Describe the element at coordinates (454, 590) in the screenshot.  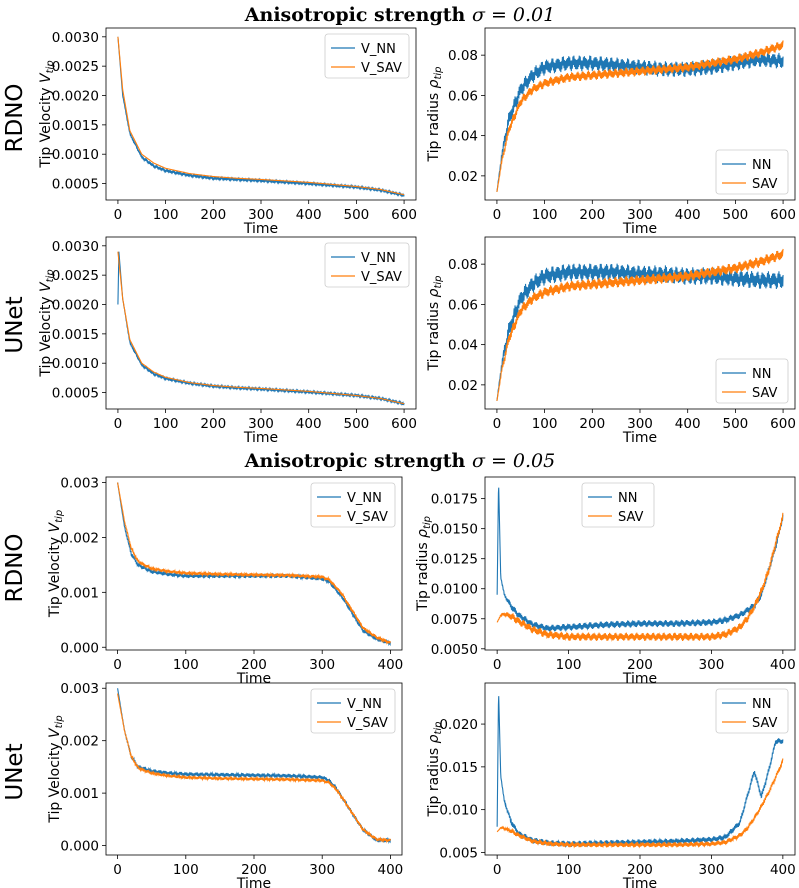
I see `y-tick-label: 0.0100` at that location.